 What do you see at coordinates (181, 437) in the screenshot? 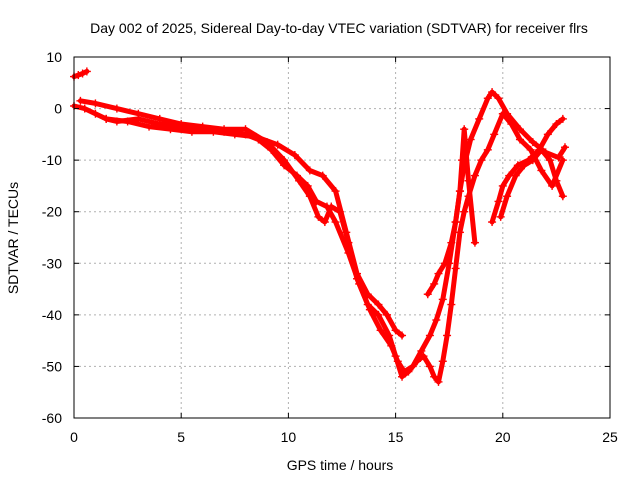
I see `x-tick-label: 5` at bounding box center [181, 437].